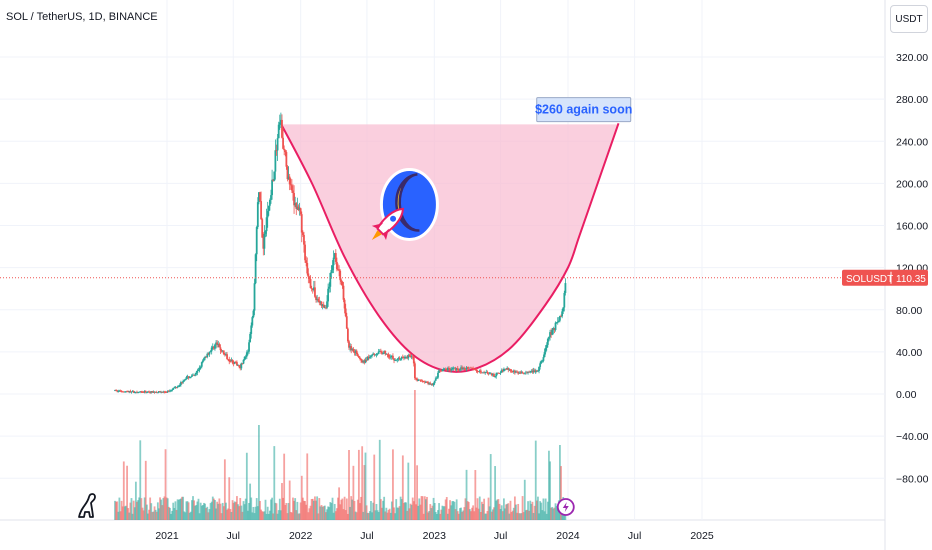 The width and height of the screenshot is (932, 550). What do you see at coordinates (402, 207) in the screenshot?
I see `rocket-moon-icon` at bounding box center [402, 207].